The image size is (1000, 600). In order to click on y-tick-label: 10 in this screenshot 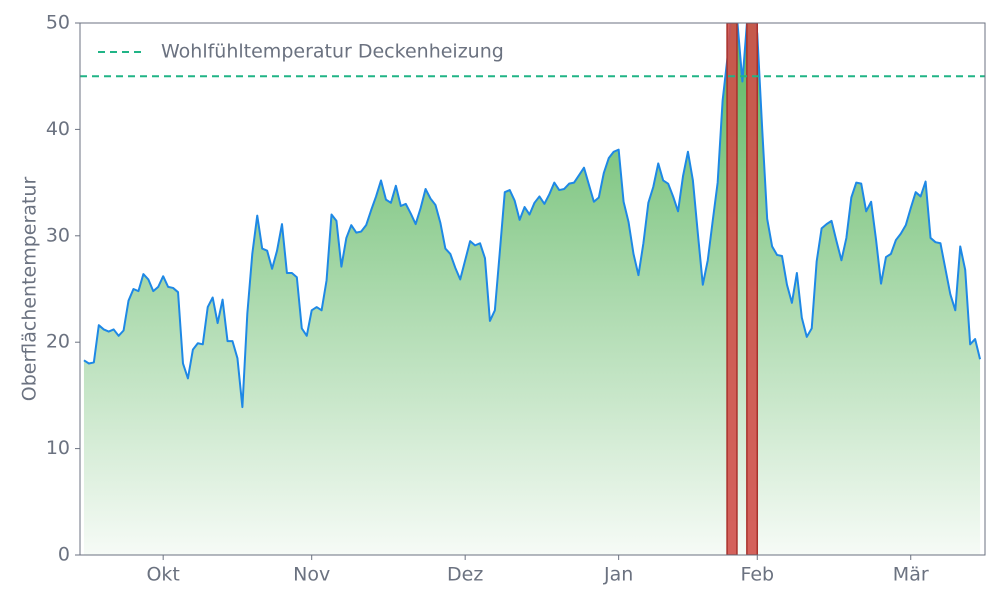, I will do `click(58, 448)`.